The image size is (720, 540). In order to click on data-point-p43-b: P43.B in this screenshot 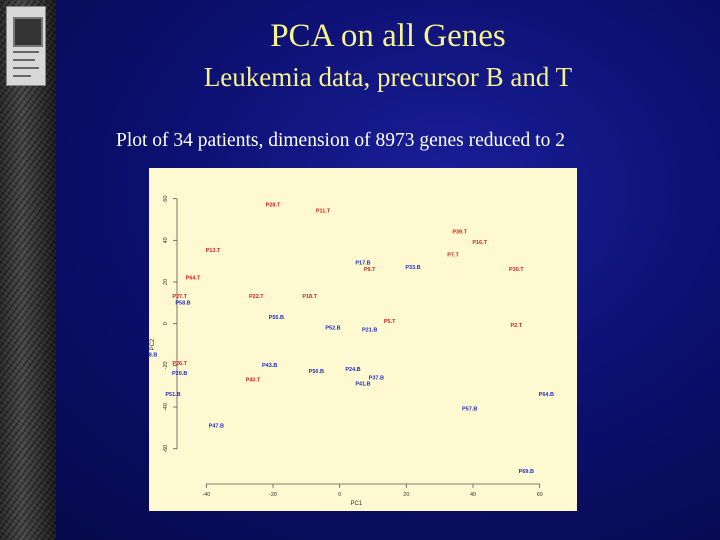, I will do `click(269, 366)`.